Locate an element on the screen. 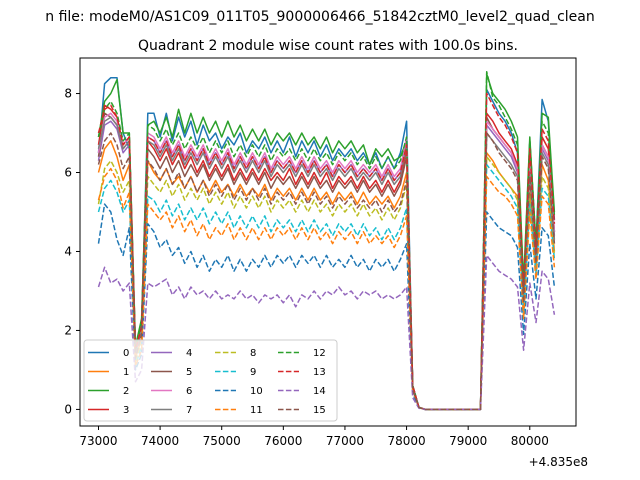  legend-label-10: 10 is located at coordinates (256, 391).